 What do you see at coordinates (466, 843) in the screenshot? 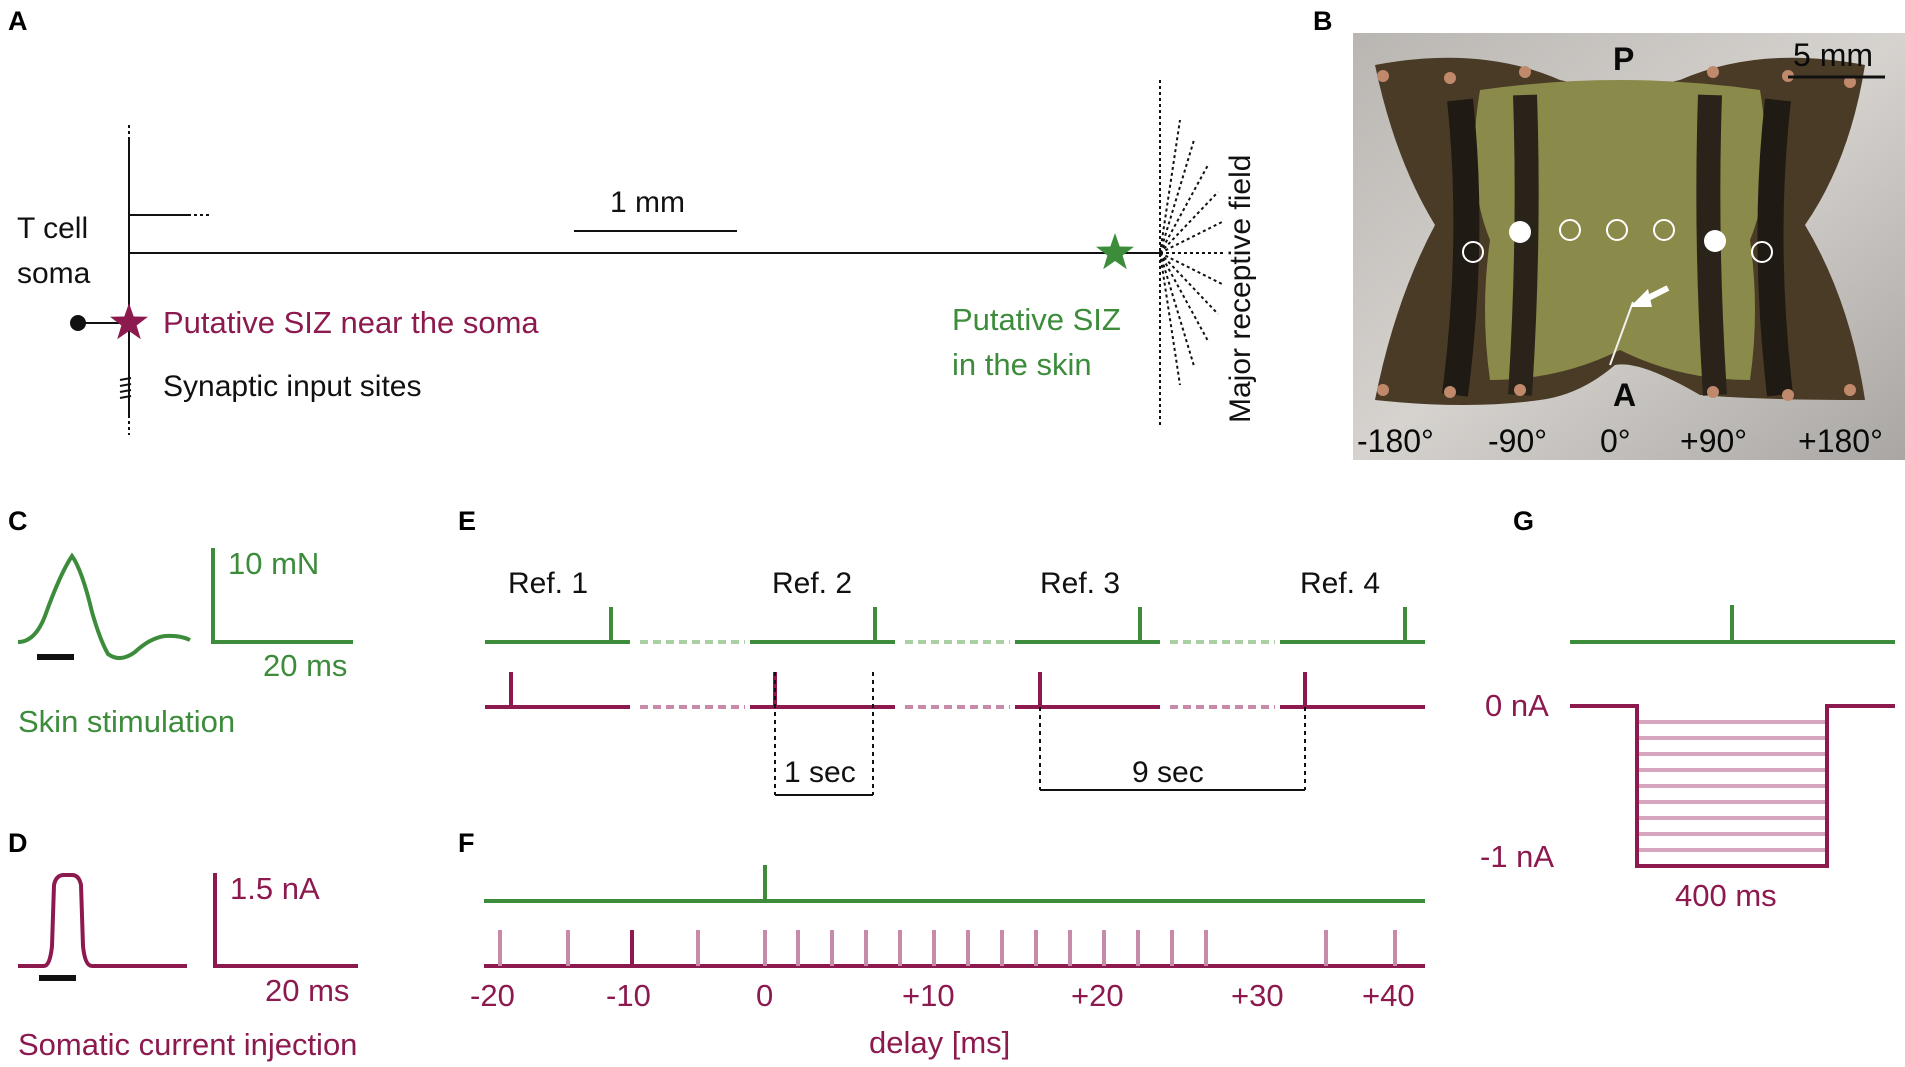
I see `panel-label-f: F` at bounding box center [466, 843].